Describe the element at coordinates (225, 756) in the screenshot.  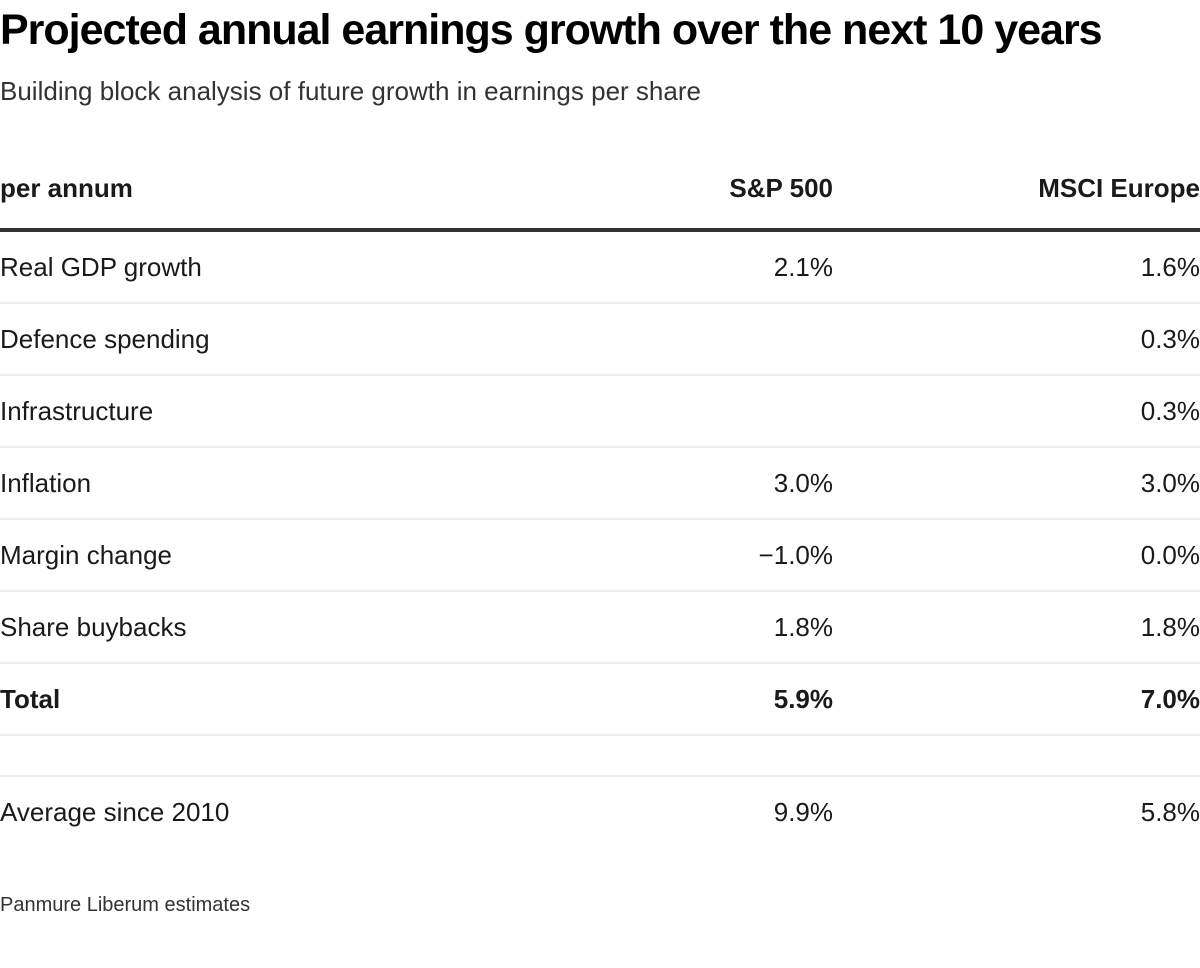
I see `row-label` at that location.